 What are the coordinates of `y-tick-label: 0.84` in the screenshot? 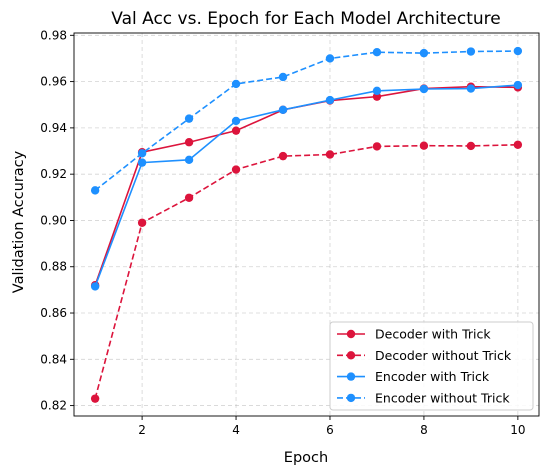 It's located at (53, 359).